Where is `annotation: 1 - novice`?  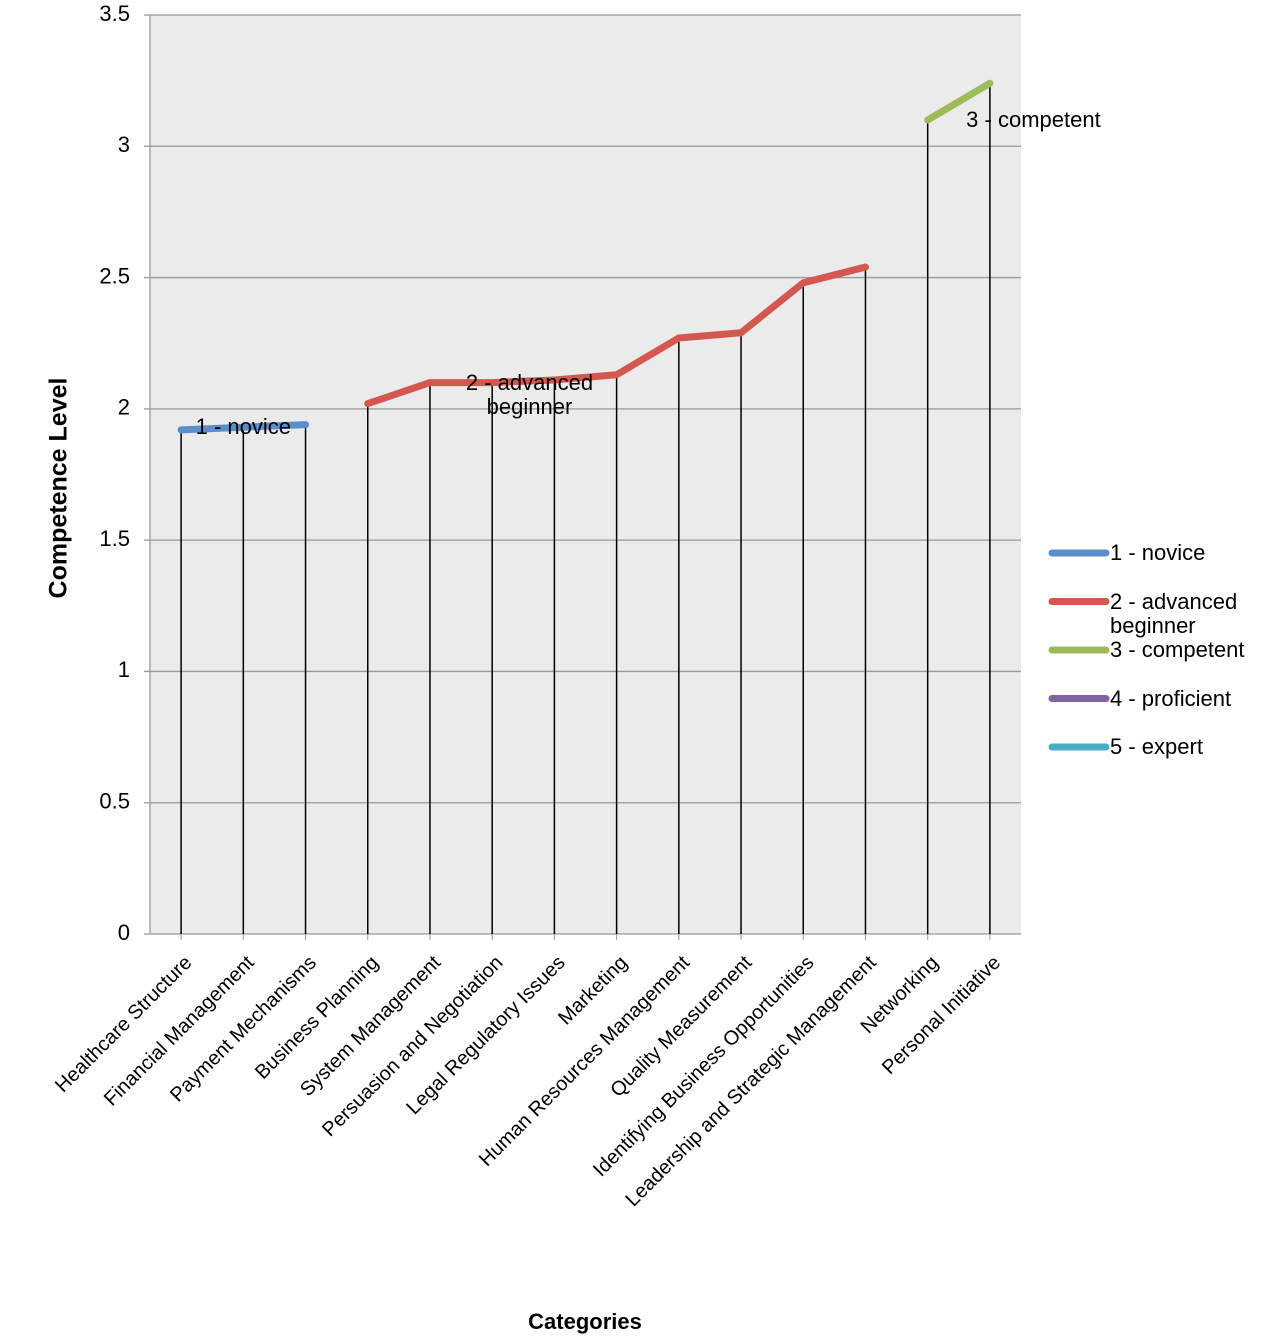
annotation: 1 - novice is located at coordinates (243, 427).